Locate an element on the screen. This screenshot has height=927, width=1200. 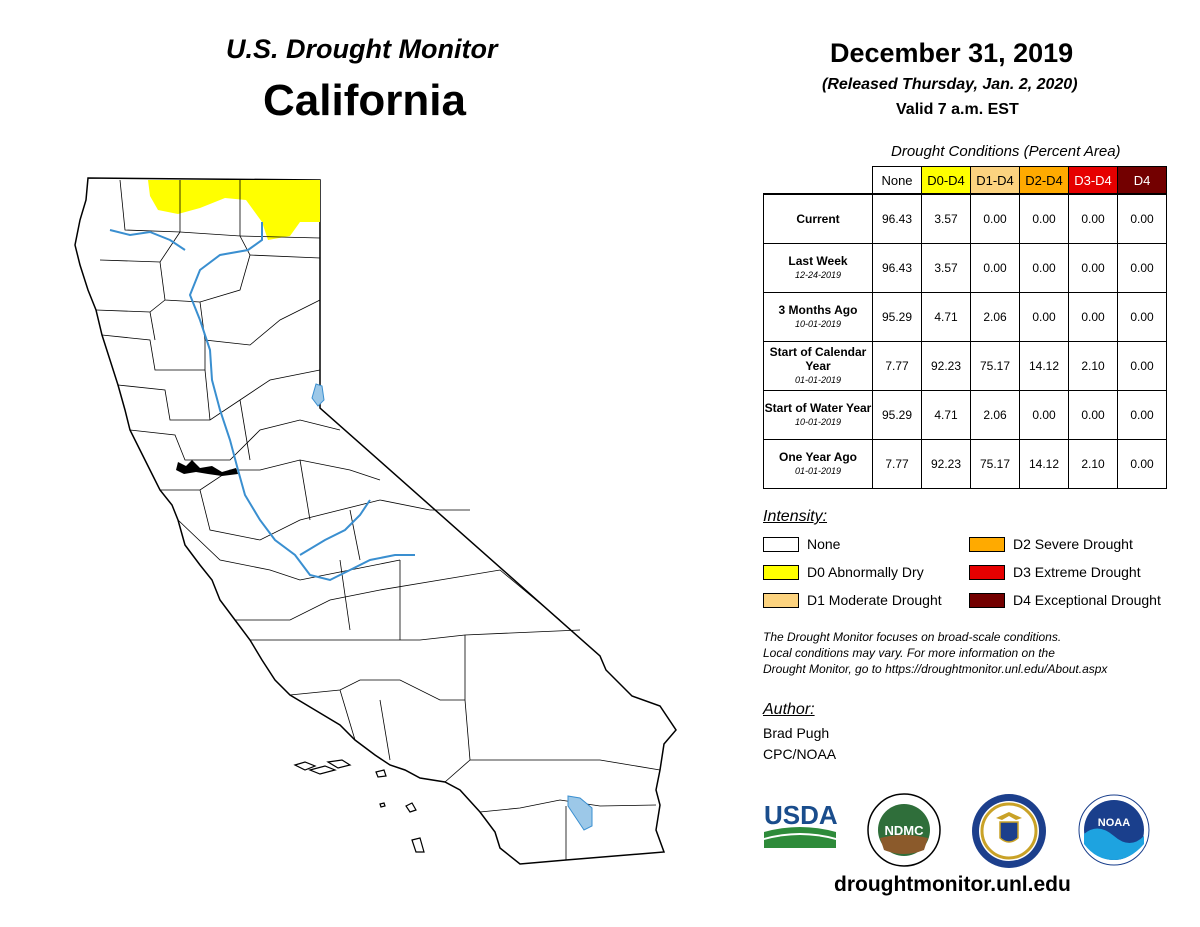
legend-item-d0: D0 Abnormally Dry is located at coordinates (843, 572).